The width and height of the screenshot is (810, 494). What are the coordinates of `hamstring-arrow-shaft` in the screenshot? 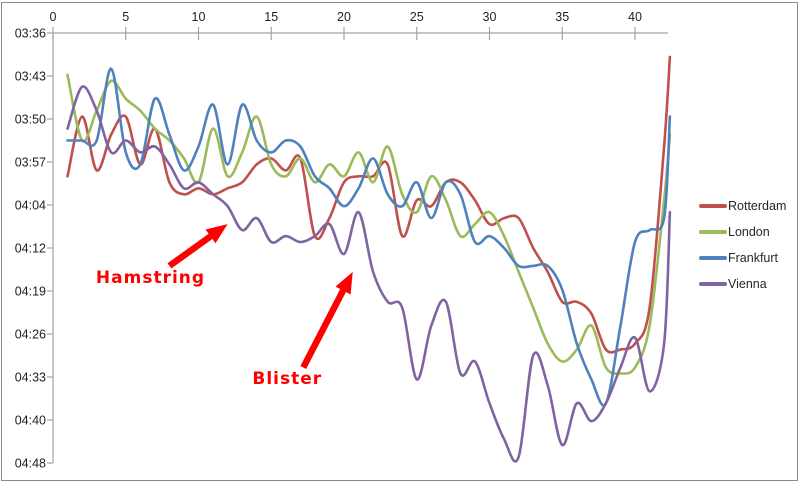 It's located at (191, 250).